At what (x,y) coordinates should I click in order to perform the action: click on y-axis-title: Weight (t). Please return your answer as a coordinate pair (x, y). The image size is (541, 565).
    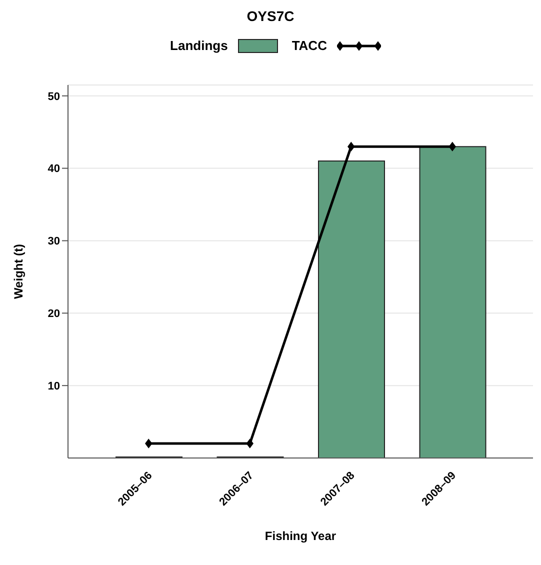
    Looking at the image, I should click on (18, 272).